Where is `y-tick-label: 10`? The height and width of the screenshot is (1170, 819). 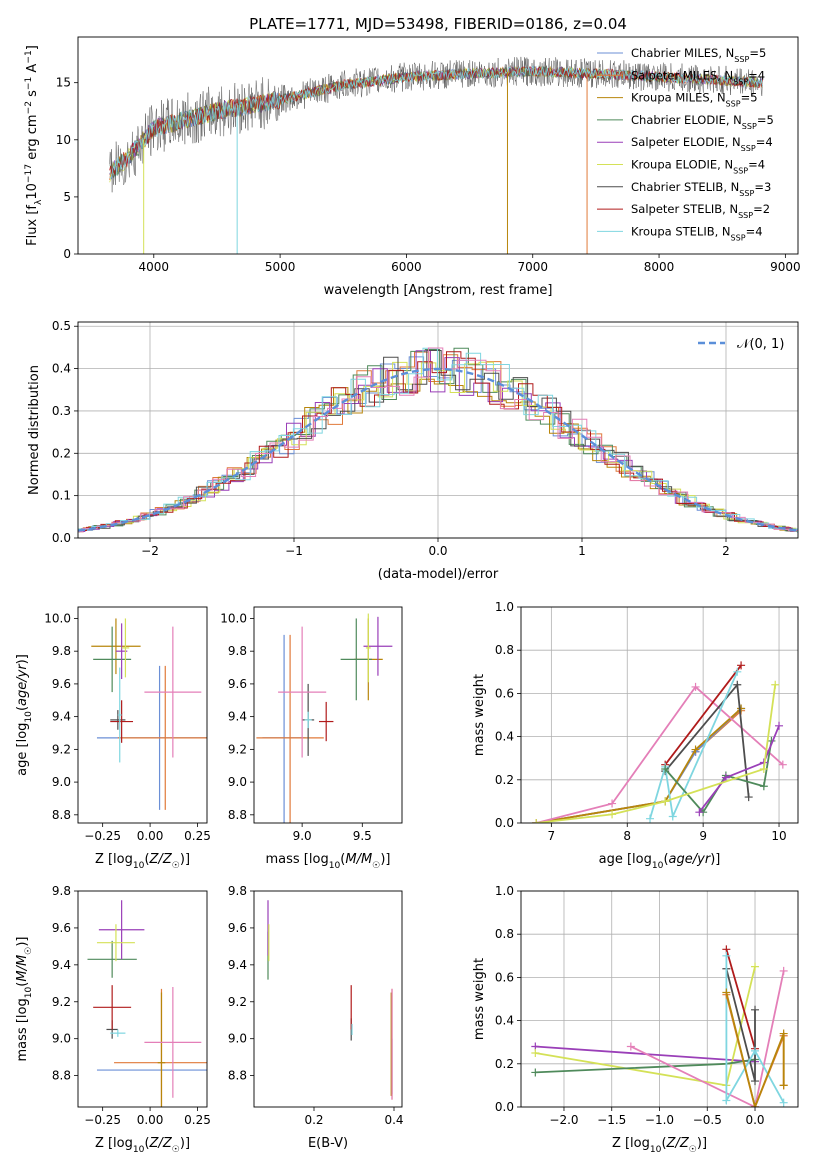 y-tick-label: 10 is located at coordinates (63, 140).